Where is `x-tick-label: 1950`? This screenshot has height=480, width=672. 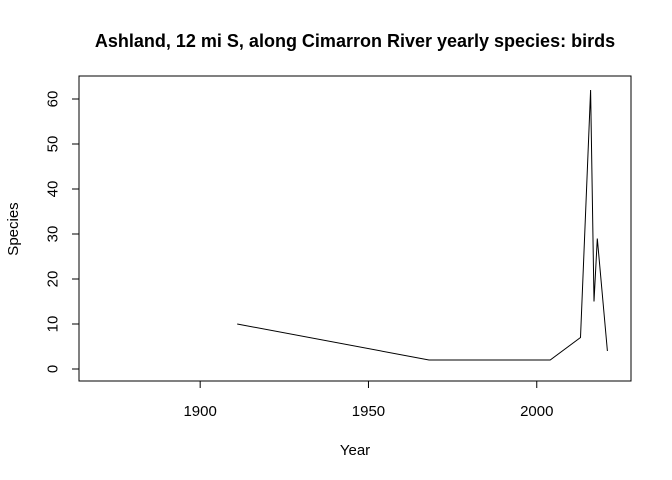
x-tick-label: 1950 is located at coordinates (368, 411).